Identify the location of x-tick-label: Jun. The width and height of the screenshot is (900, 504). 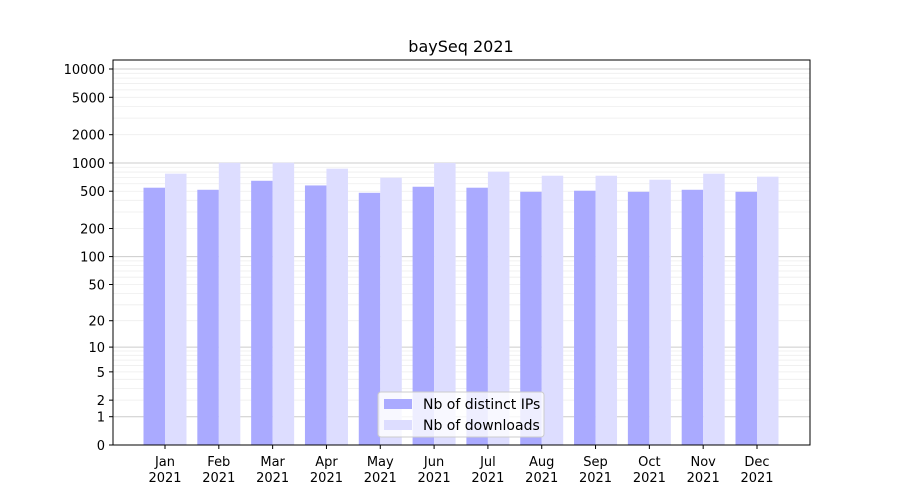
(433, 462).